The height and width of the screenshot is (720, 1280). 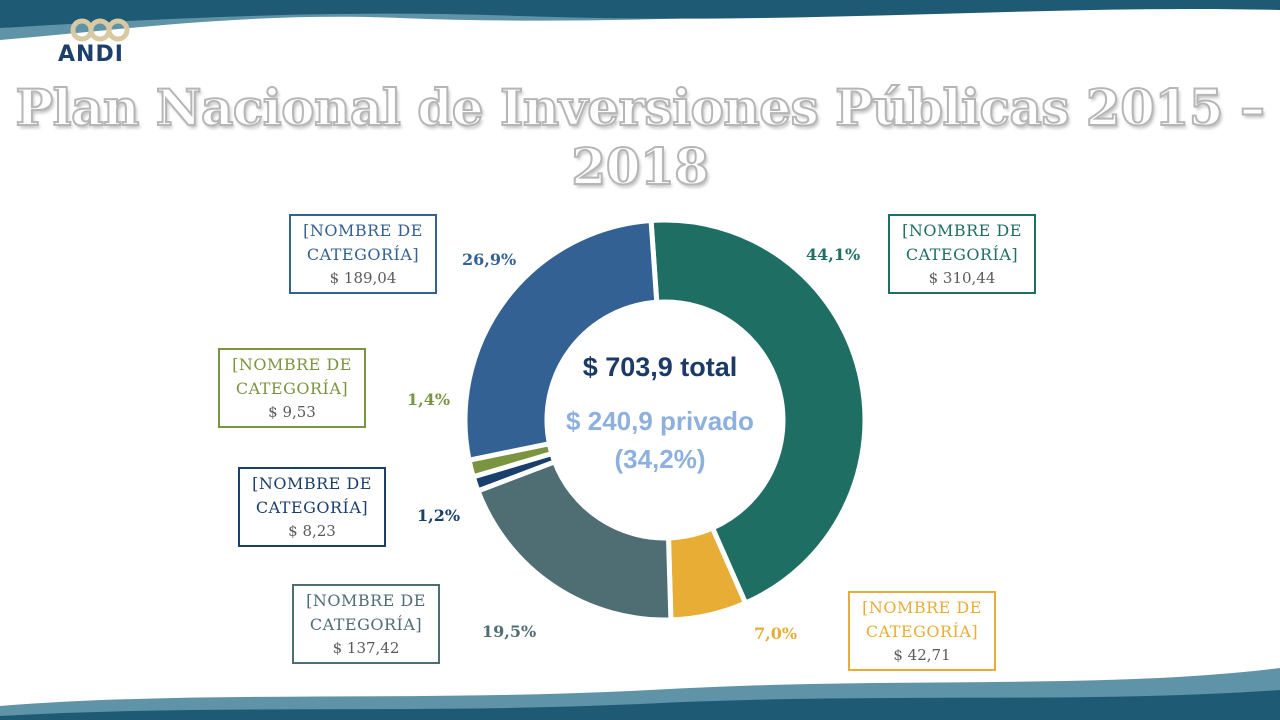 I want to click on category-box-3: [NOMBRE DE CATEGORÍA] $ 137,42, so click(x=366, y=624).